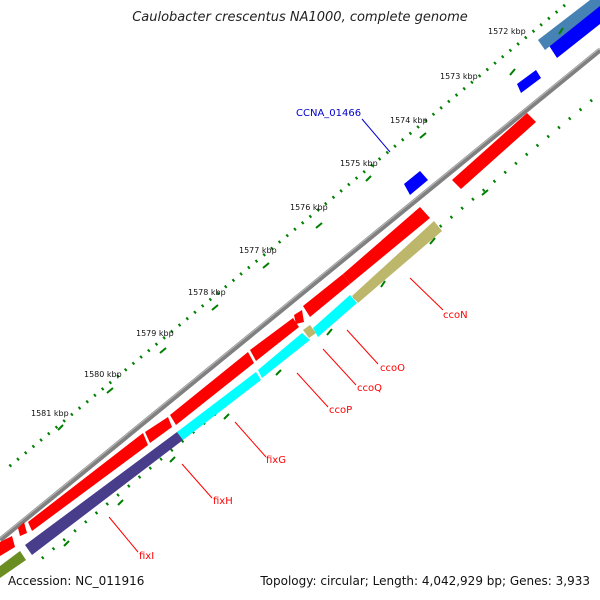 This screenshot has width=600, height=600. I want to click on gene-1574-forward, so click(494, 151).